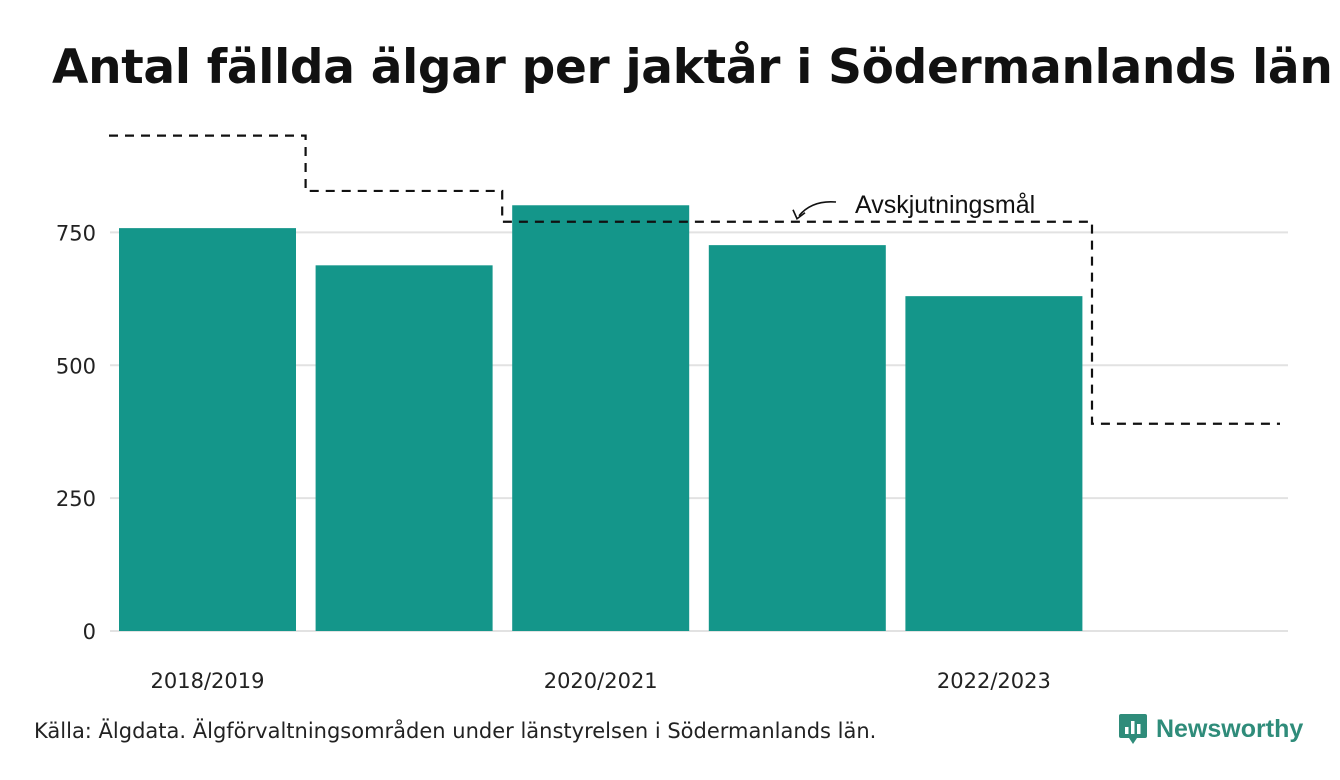  What do you see at coordinates (89, 632) in the screenshot?
I see `y-tick-label: 0` at bounding box center [89, 632].